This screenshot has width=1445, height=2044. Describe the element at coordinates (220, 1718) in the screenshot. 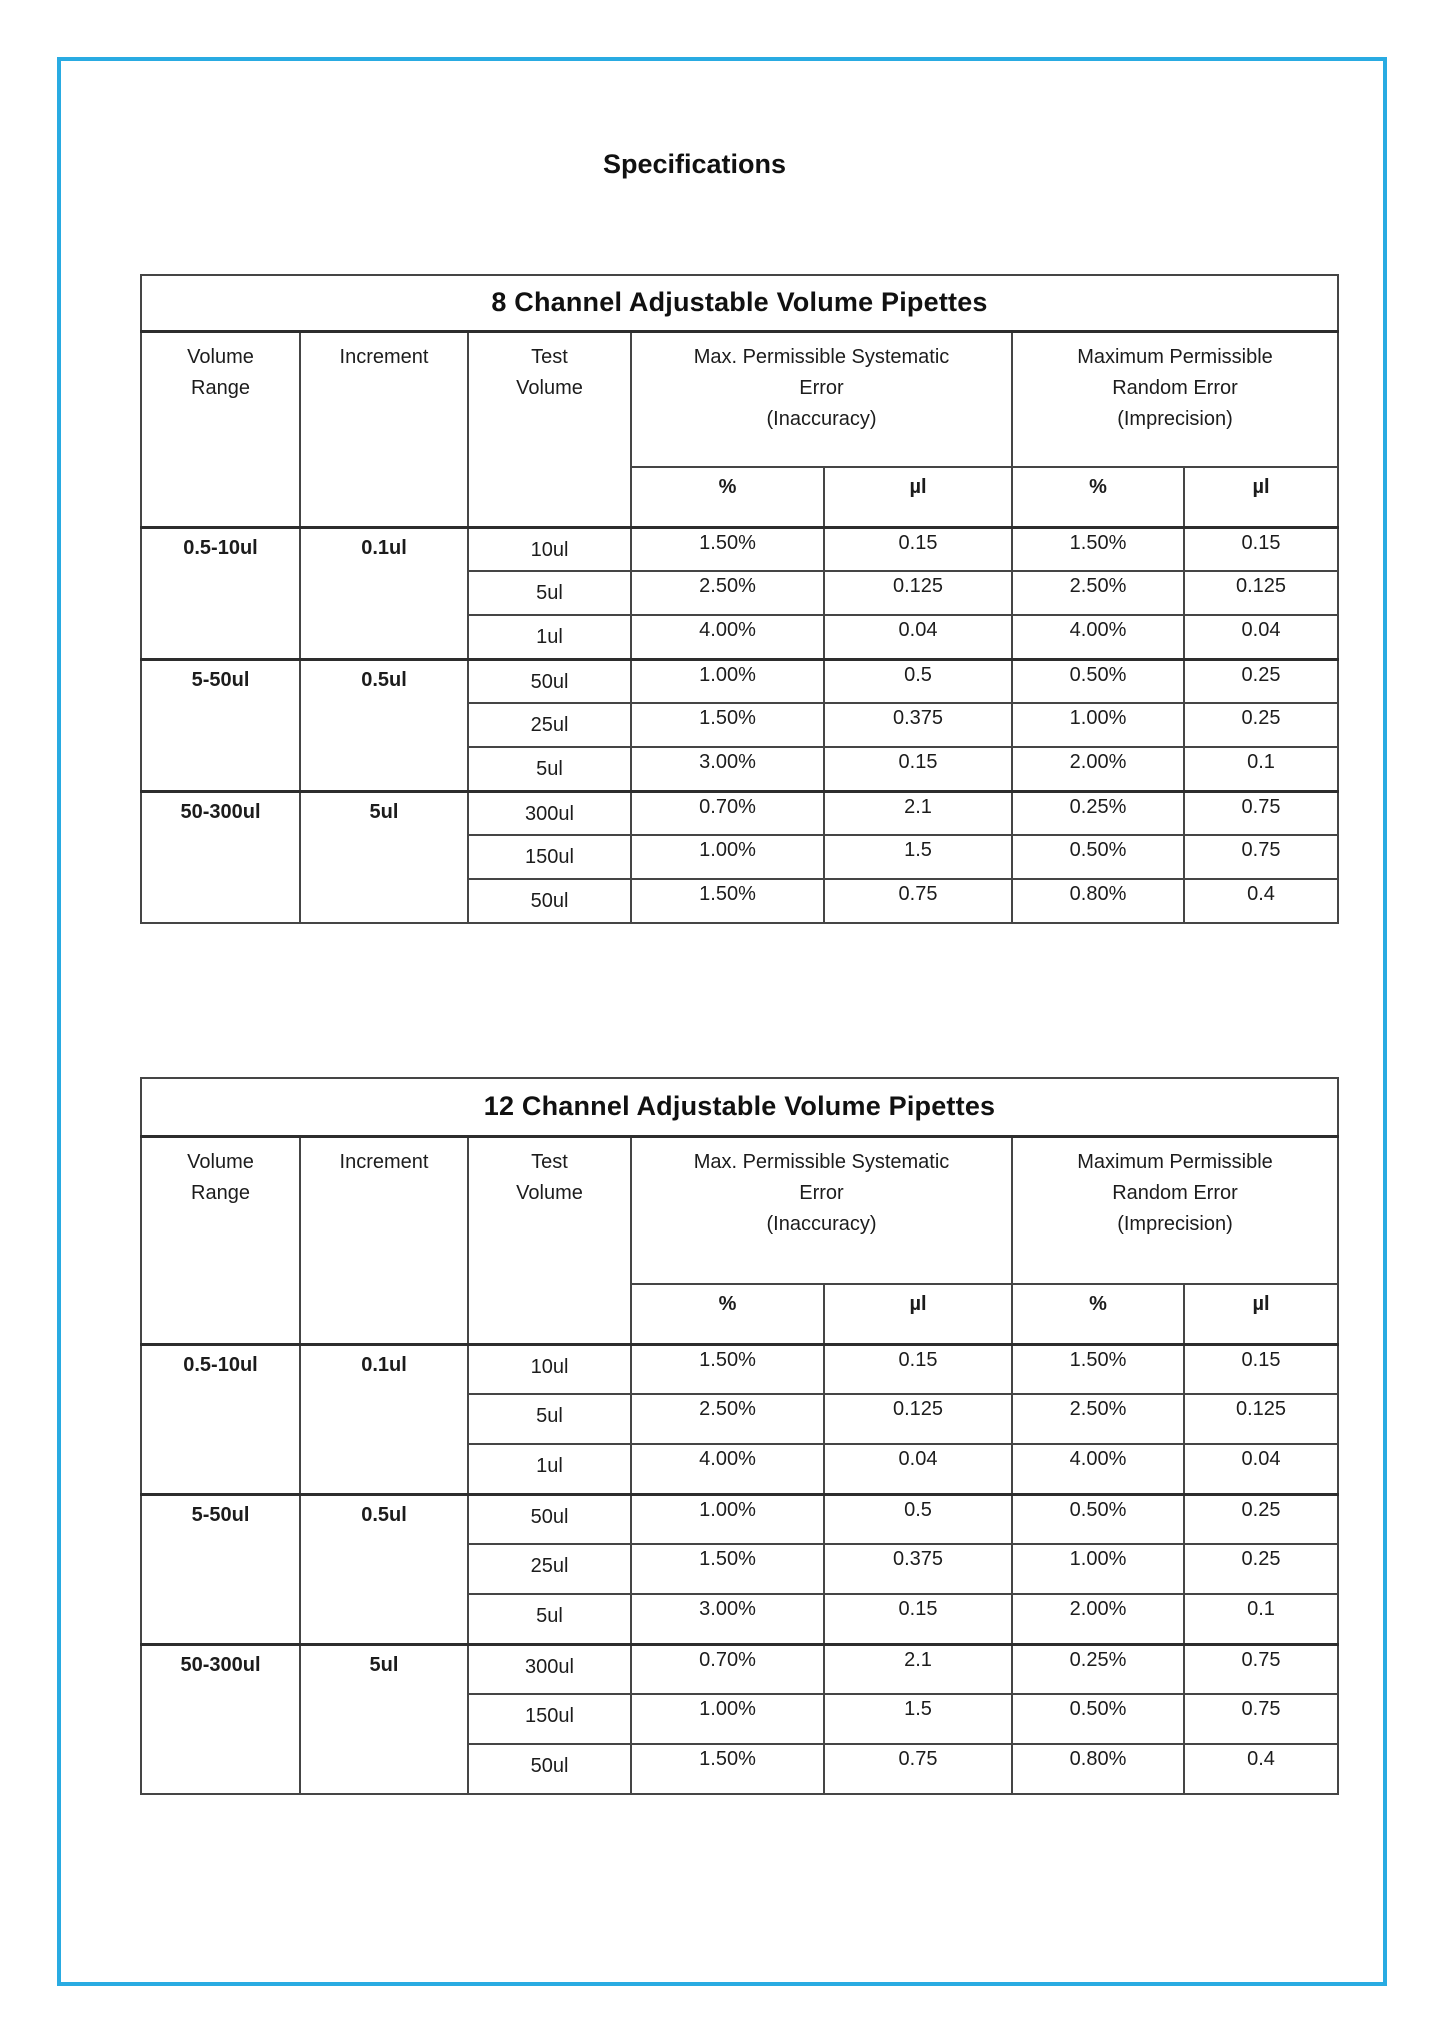

I see `volume-range-cell: 50-300ul` at that location.